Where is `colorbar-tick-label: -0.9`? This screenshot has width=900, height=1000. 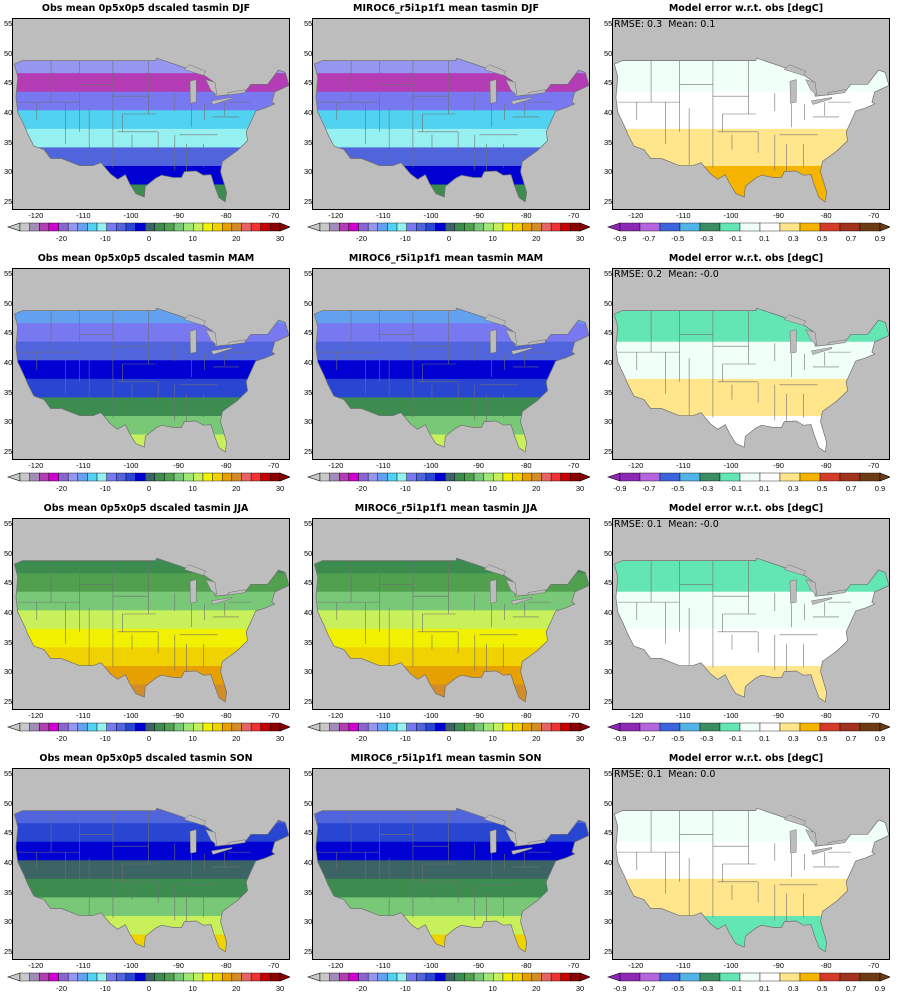 colorbar-tick-label: -0.9 is located at coordinates (620, 238).